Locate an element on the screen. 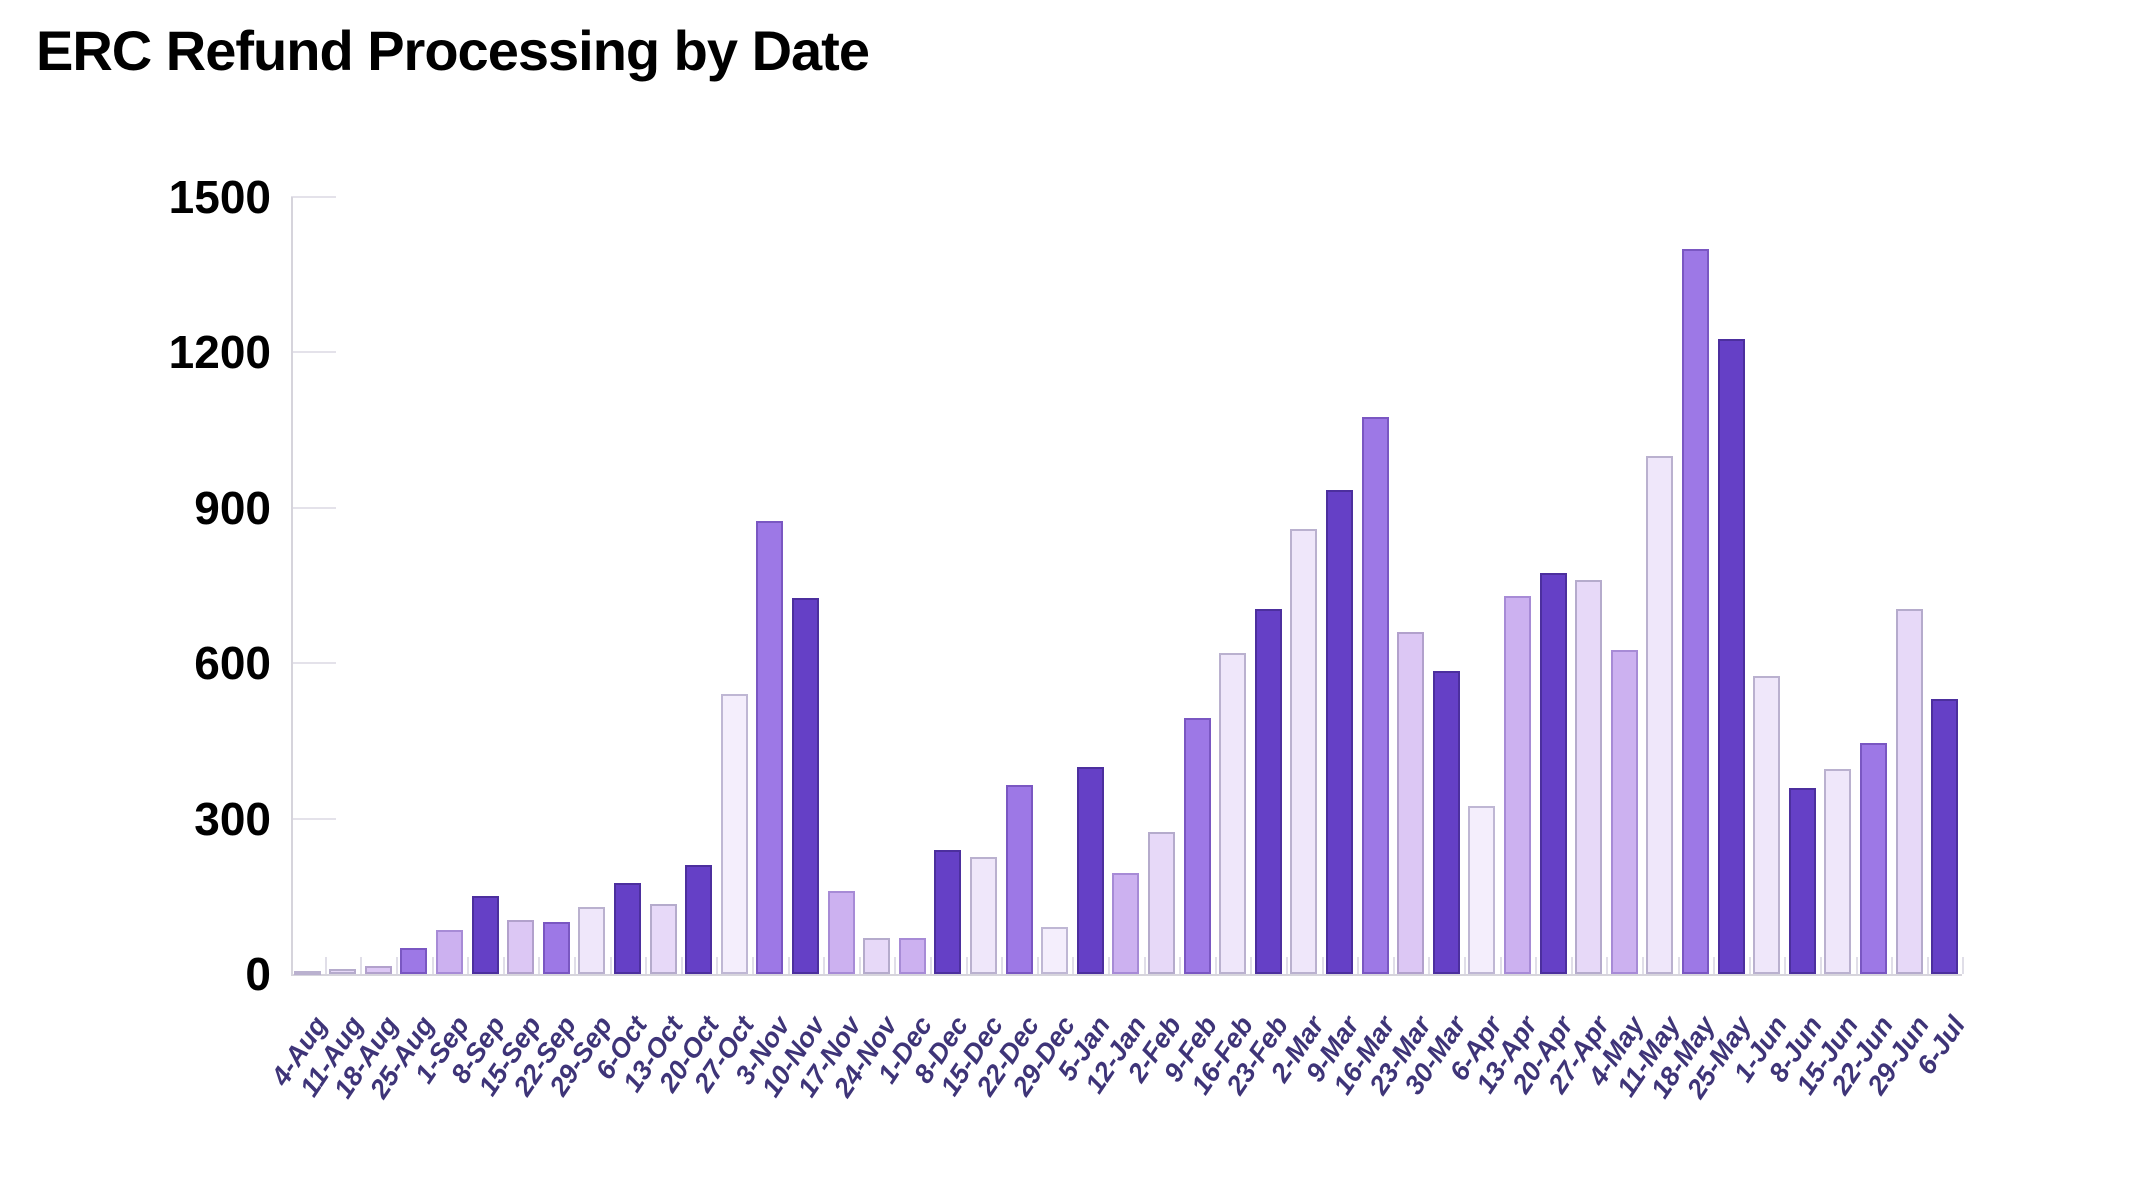 This screenshot has height=1200, width=2143. y-axis-line is located at coordinates (292, 586).